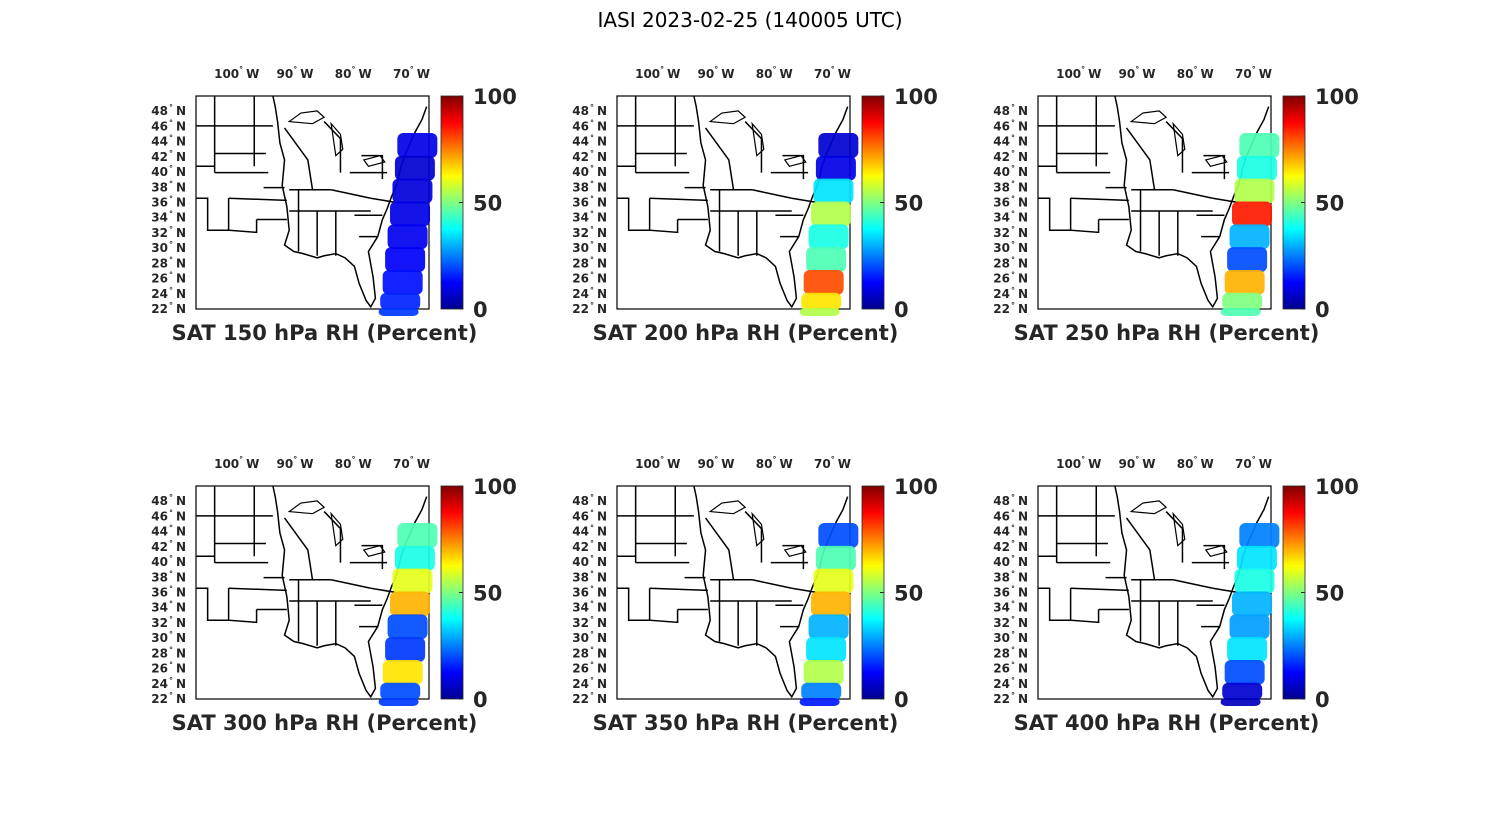  Describe the element at coordinates (749, 20) in the screenshot. I see `figure-title: IASI 2023-02-25 (140005 UTC)` at that location.